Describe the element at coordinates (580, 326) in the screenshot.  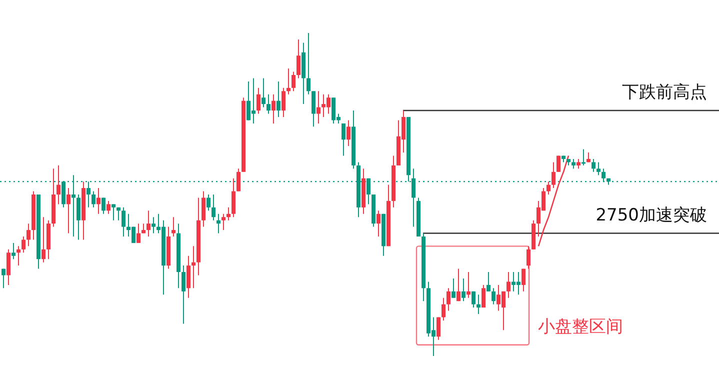
I see `annotation: 小盘整区间` at that location.